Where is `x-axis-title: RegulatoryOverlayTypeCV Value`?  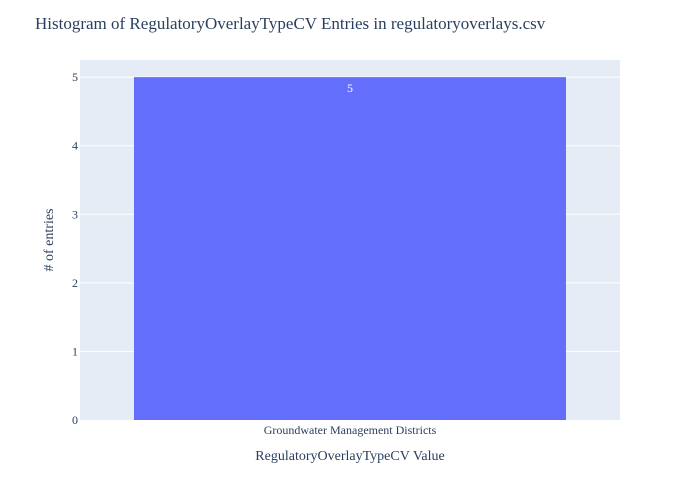
x-axis-title: RegulatoryOverlayTypeCV Value is located at coordinates (349, 456).